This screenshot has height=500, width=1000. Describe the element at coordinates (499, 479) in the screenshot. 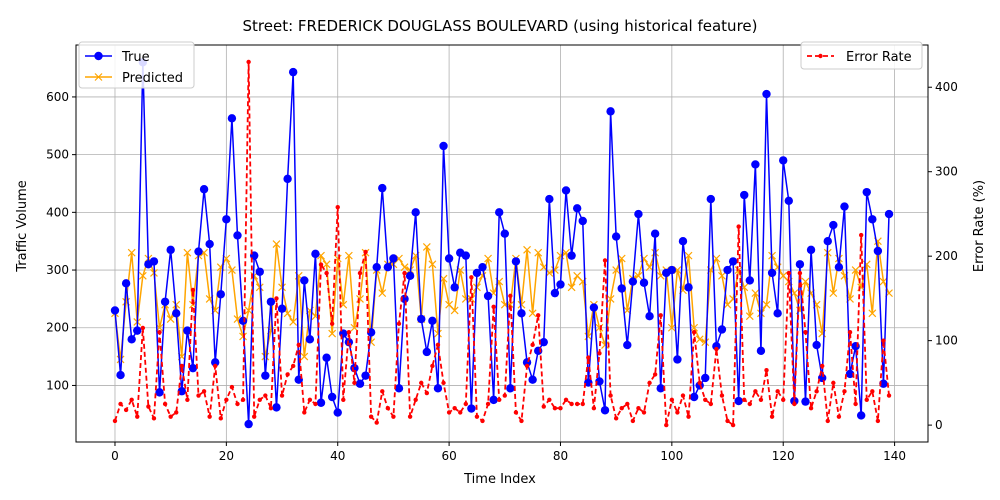

I see `x-axis-label: Time Index` at that location.